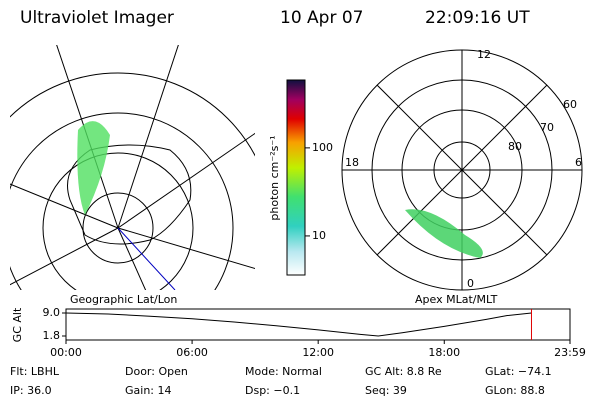 The image size is (600, 400). Describe the element at coordinates (578, 162) in the screenshot. I see `mlt-label: 6` at that location.